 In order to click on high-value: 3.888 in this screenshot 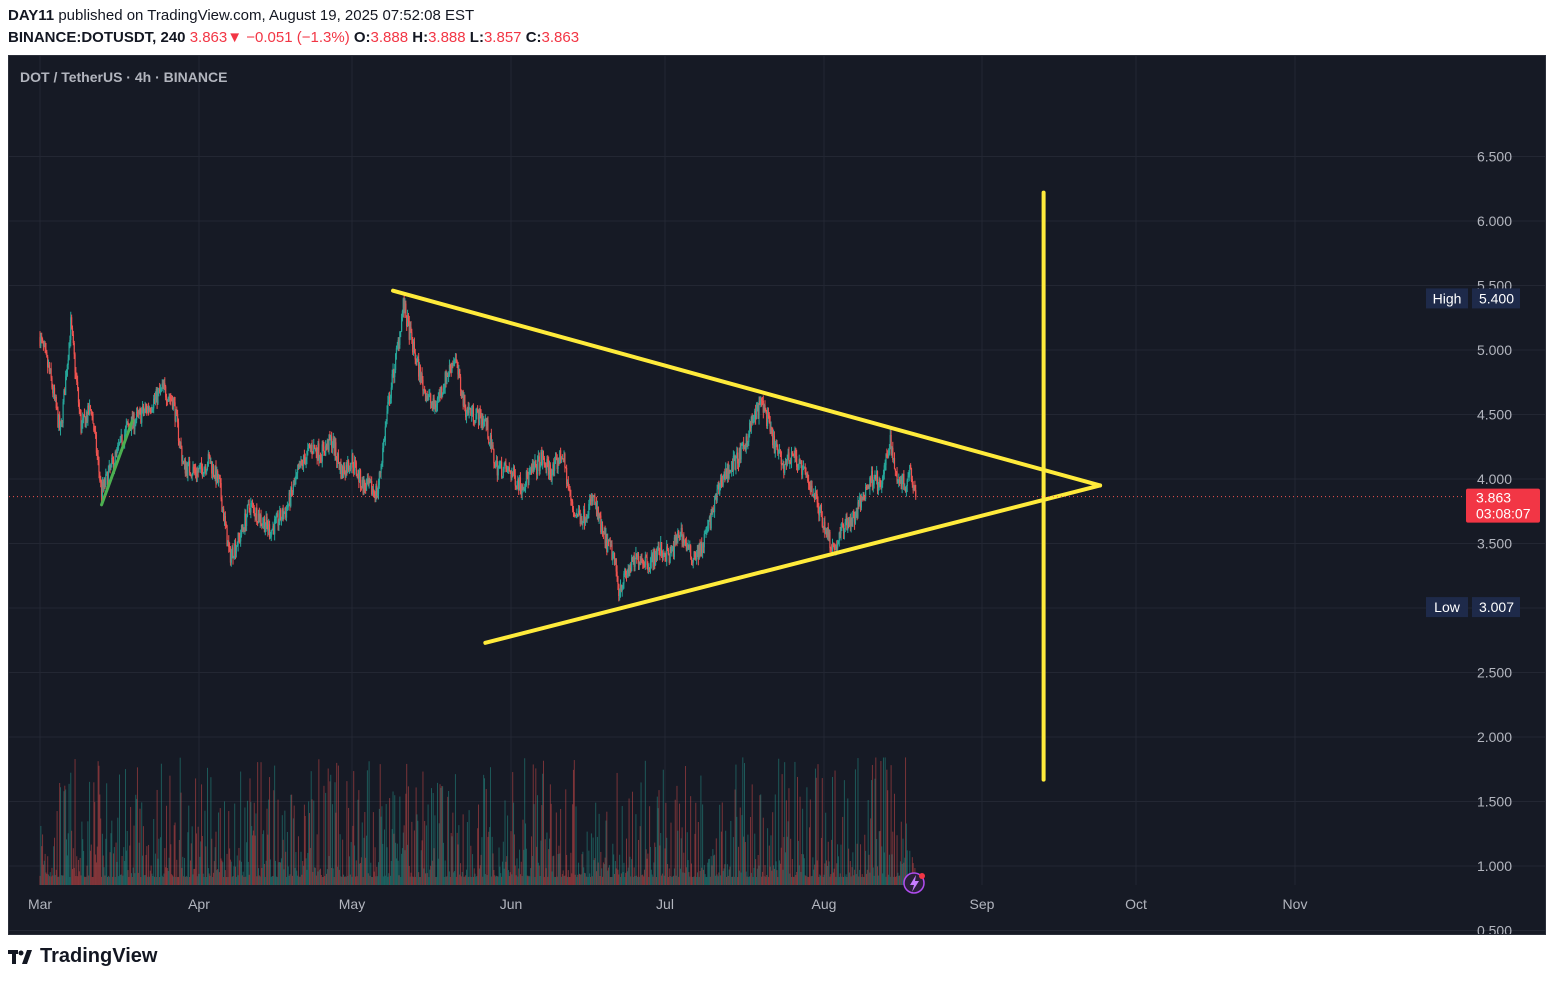, I will do `click(447, 37)`.